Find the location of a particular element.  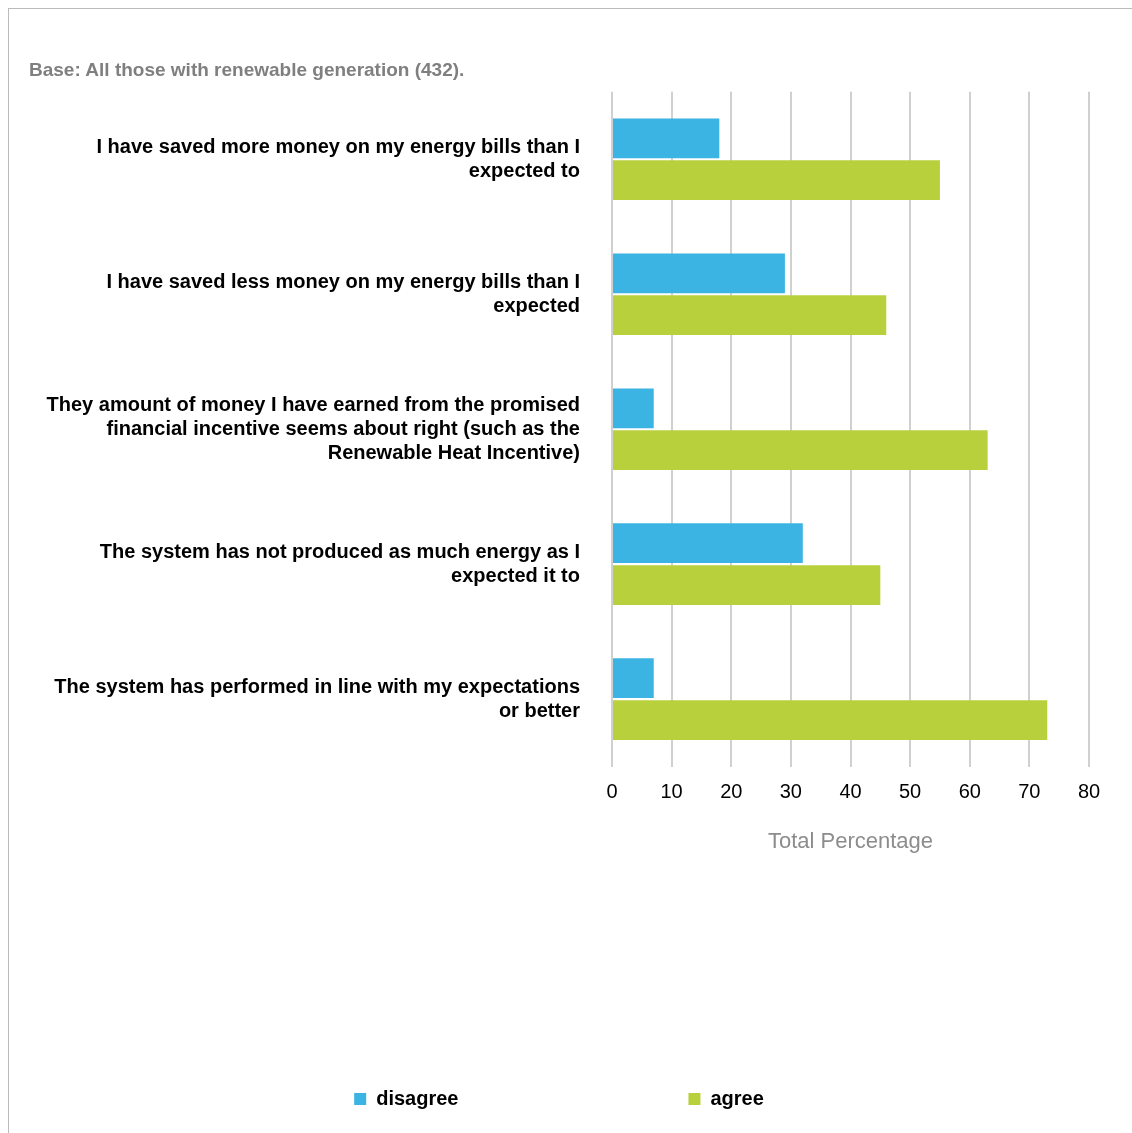

x-tick-label: 10 is located at coordinates (671, 791).